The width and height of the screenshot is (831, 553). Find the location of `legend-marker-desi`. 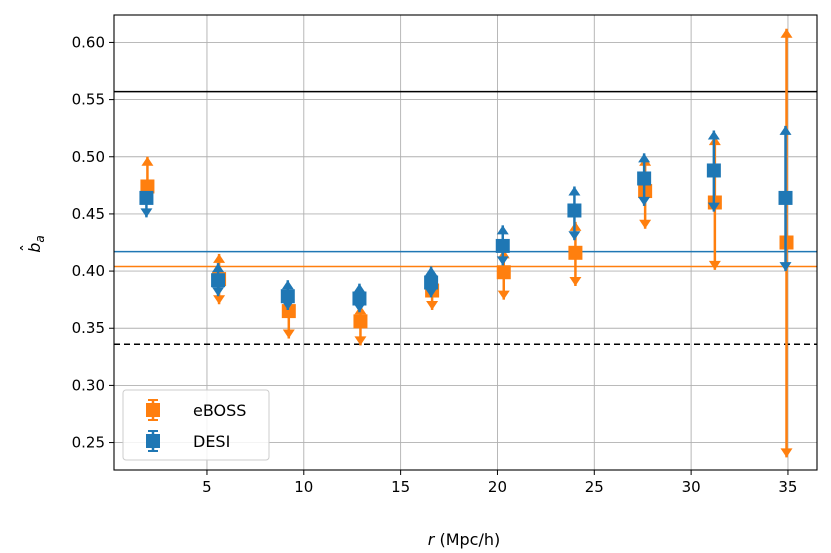

legend-marker-desi is located at coordinates (153, 441).